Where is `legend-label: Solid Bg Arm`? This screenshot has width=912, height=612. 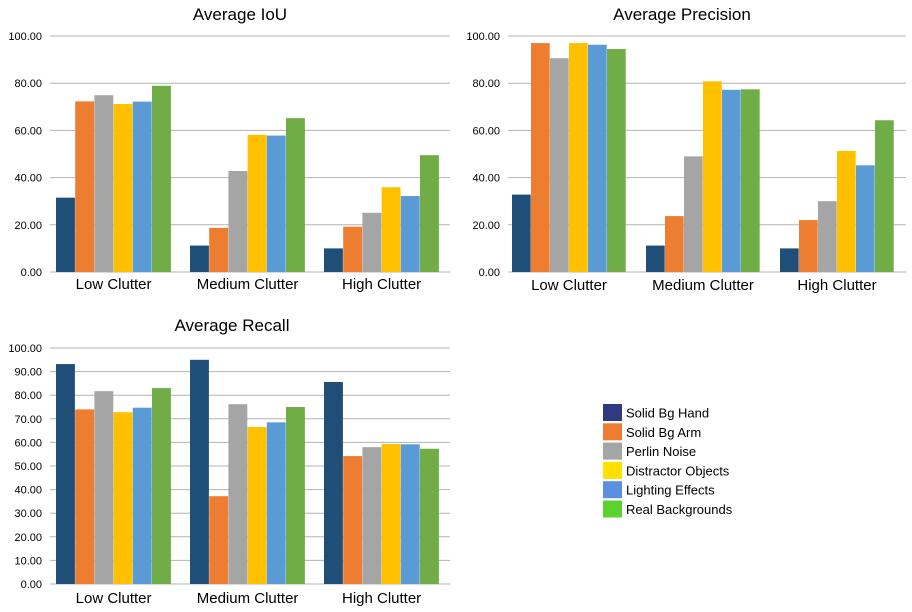 legend-label: Solid Bg Arm is located at coordinates (663, 432).